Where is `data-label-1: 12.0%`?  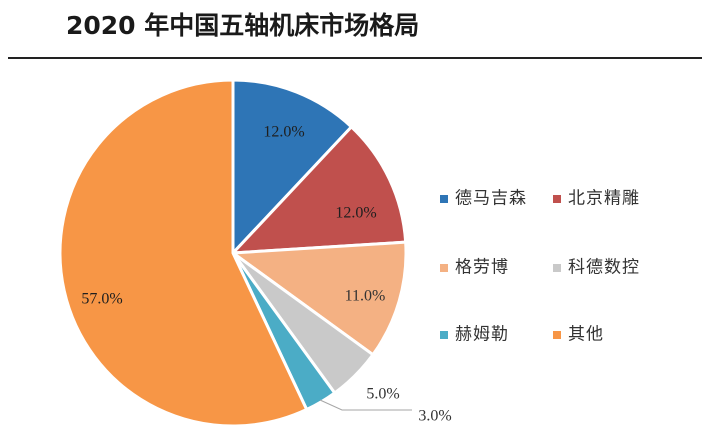 data-label-1: 12.0% is located at coordinates (283, 132).